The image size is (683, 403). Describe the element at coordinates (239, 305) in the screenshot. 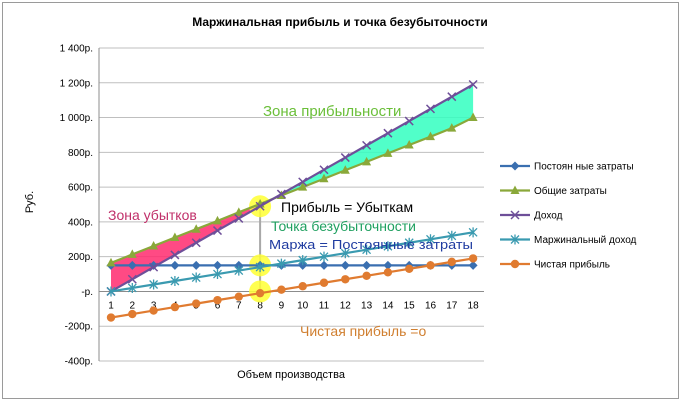

I see `x-tick-label: 7` at that location.